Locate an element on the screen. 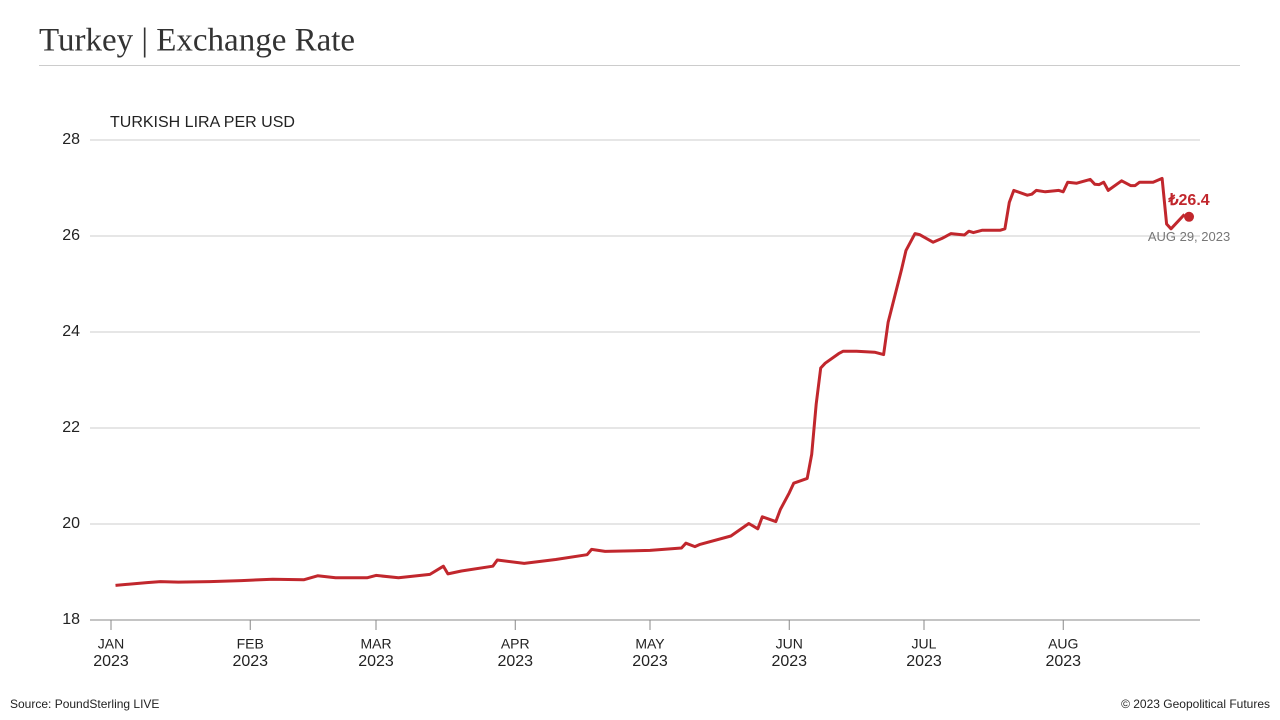 This screenshot has height=720, width=1280. x-tick-label: FEB is located at coordinates (250, 644).